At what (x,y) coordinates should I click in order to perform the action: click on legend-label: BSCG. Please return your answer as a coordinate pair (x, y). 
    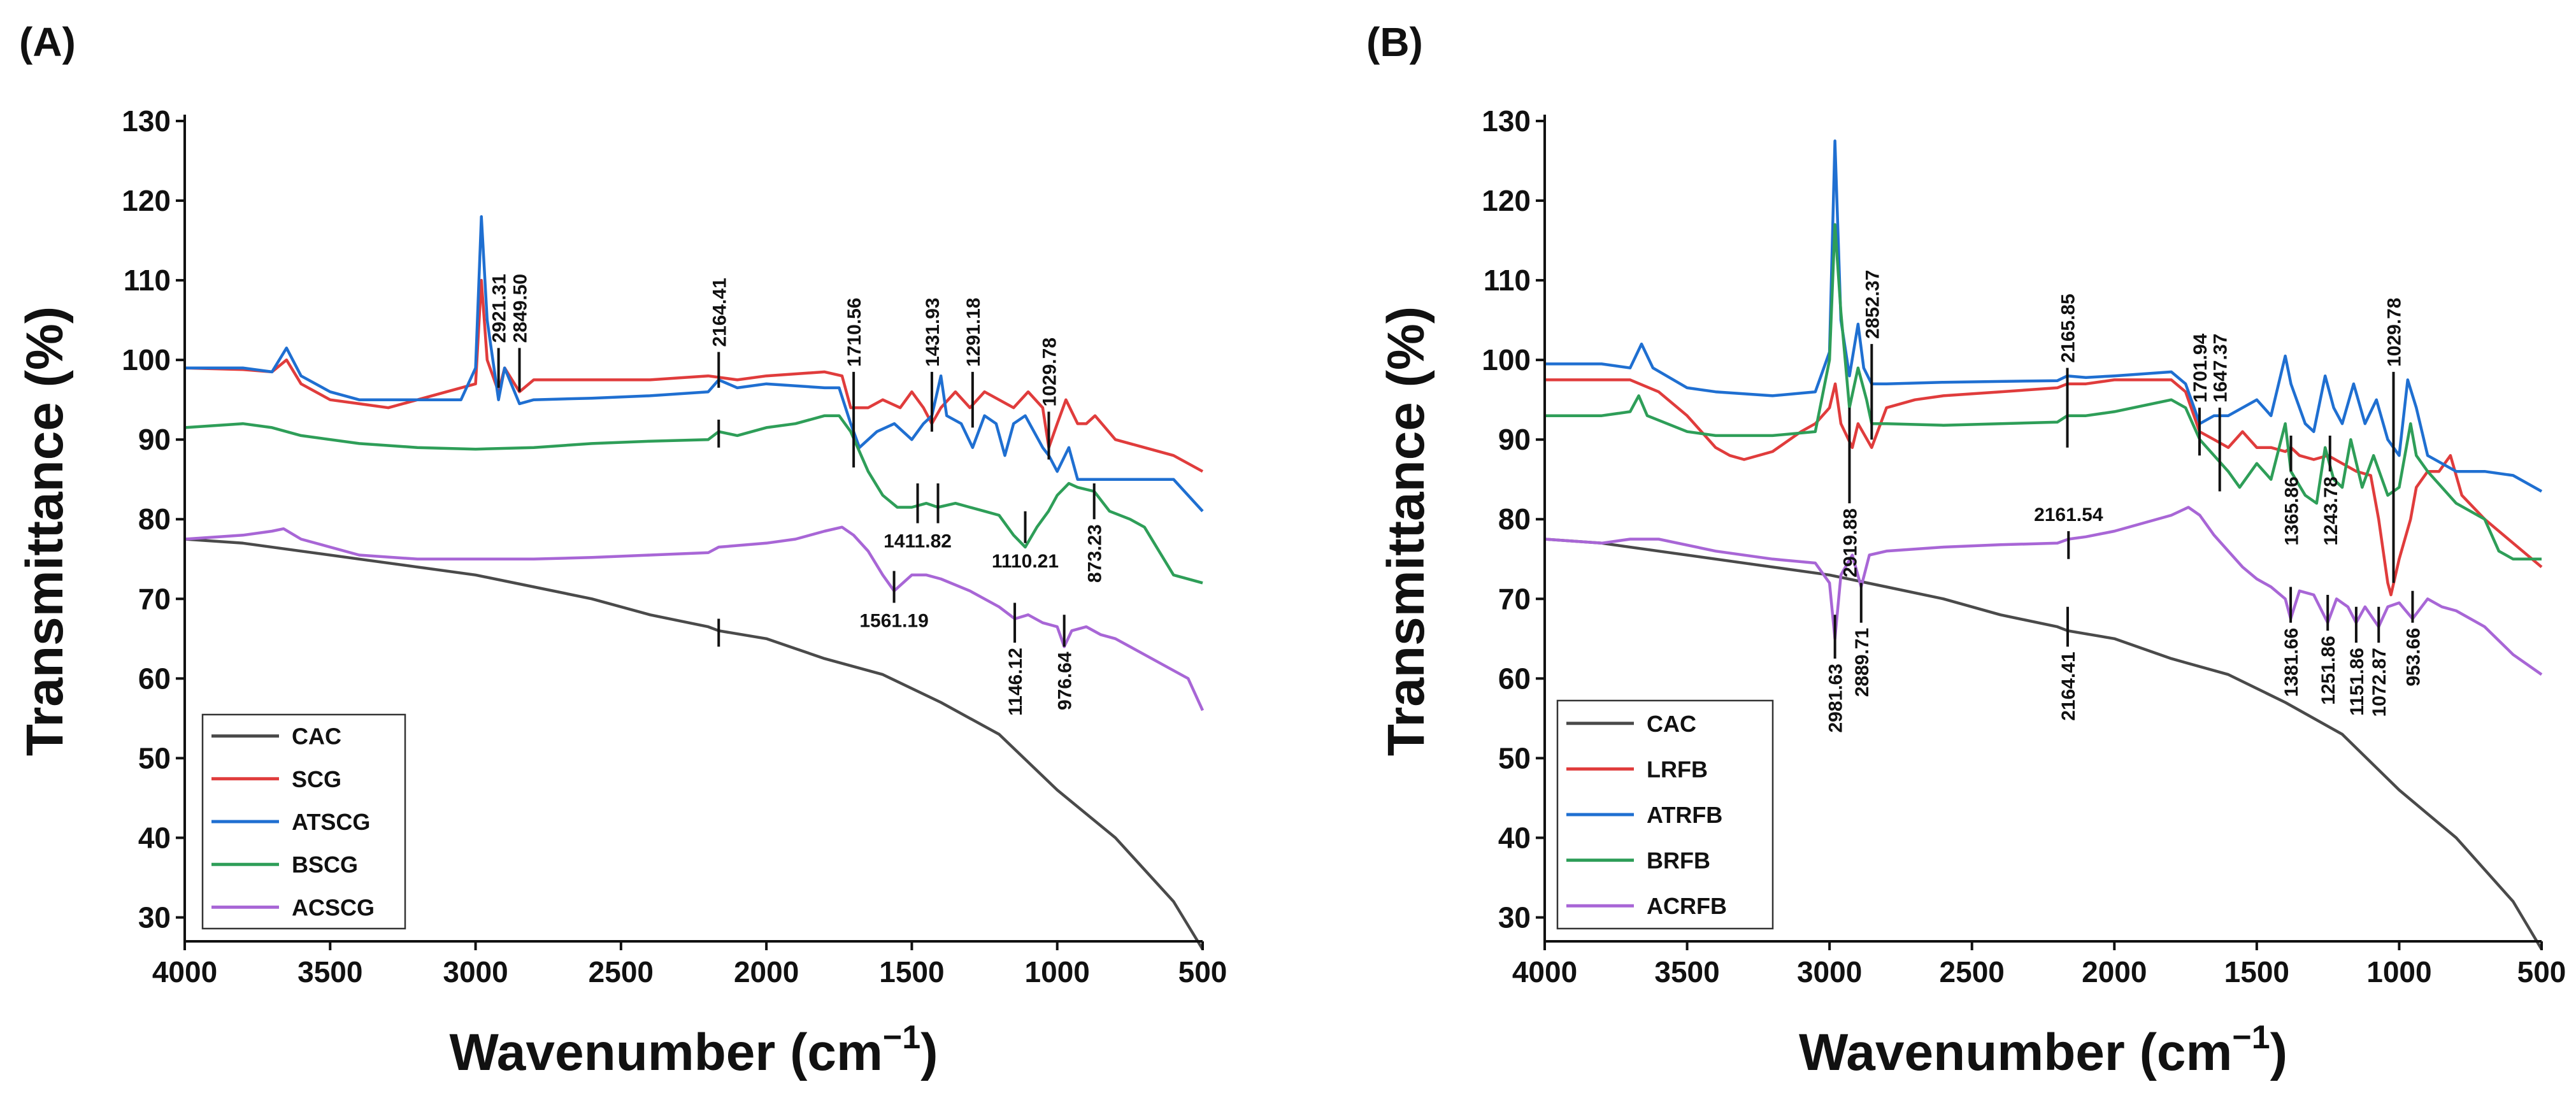
    Looking at the image, I should click on (325, 865).